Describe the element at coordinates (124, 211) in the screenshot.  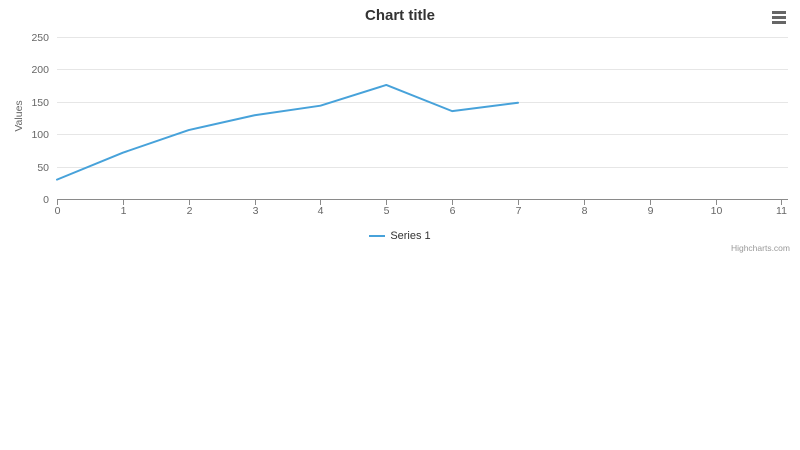
I see `x-axis-label: 1` at that location.